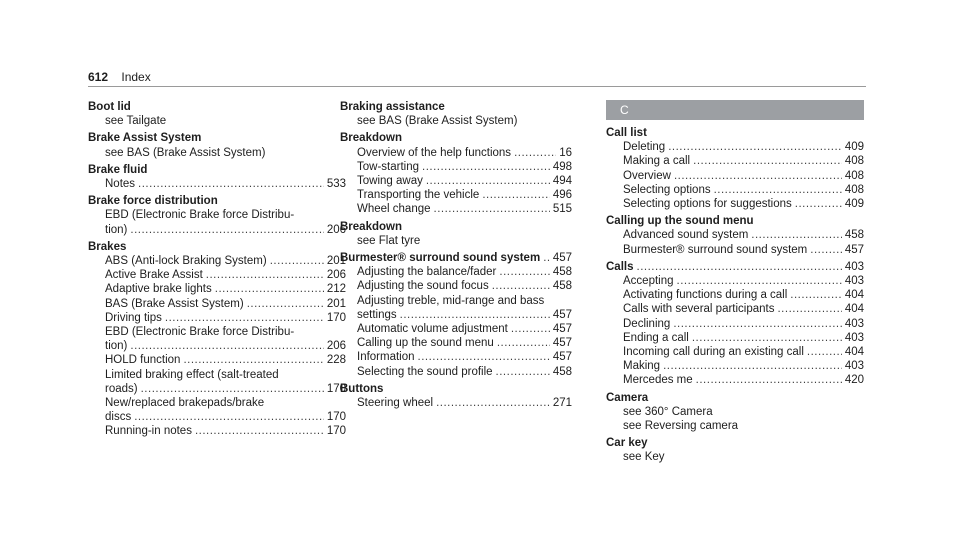 The image size is (960, 533). What do you see at coordinates (648, 281) in the screenshot?
I see `subentry-text: Accepting` at bounding box center [648, 281].